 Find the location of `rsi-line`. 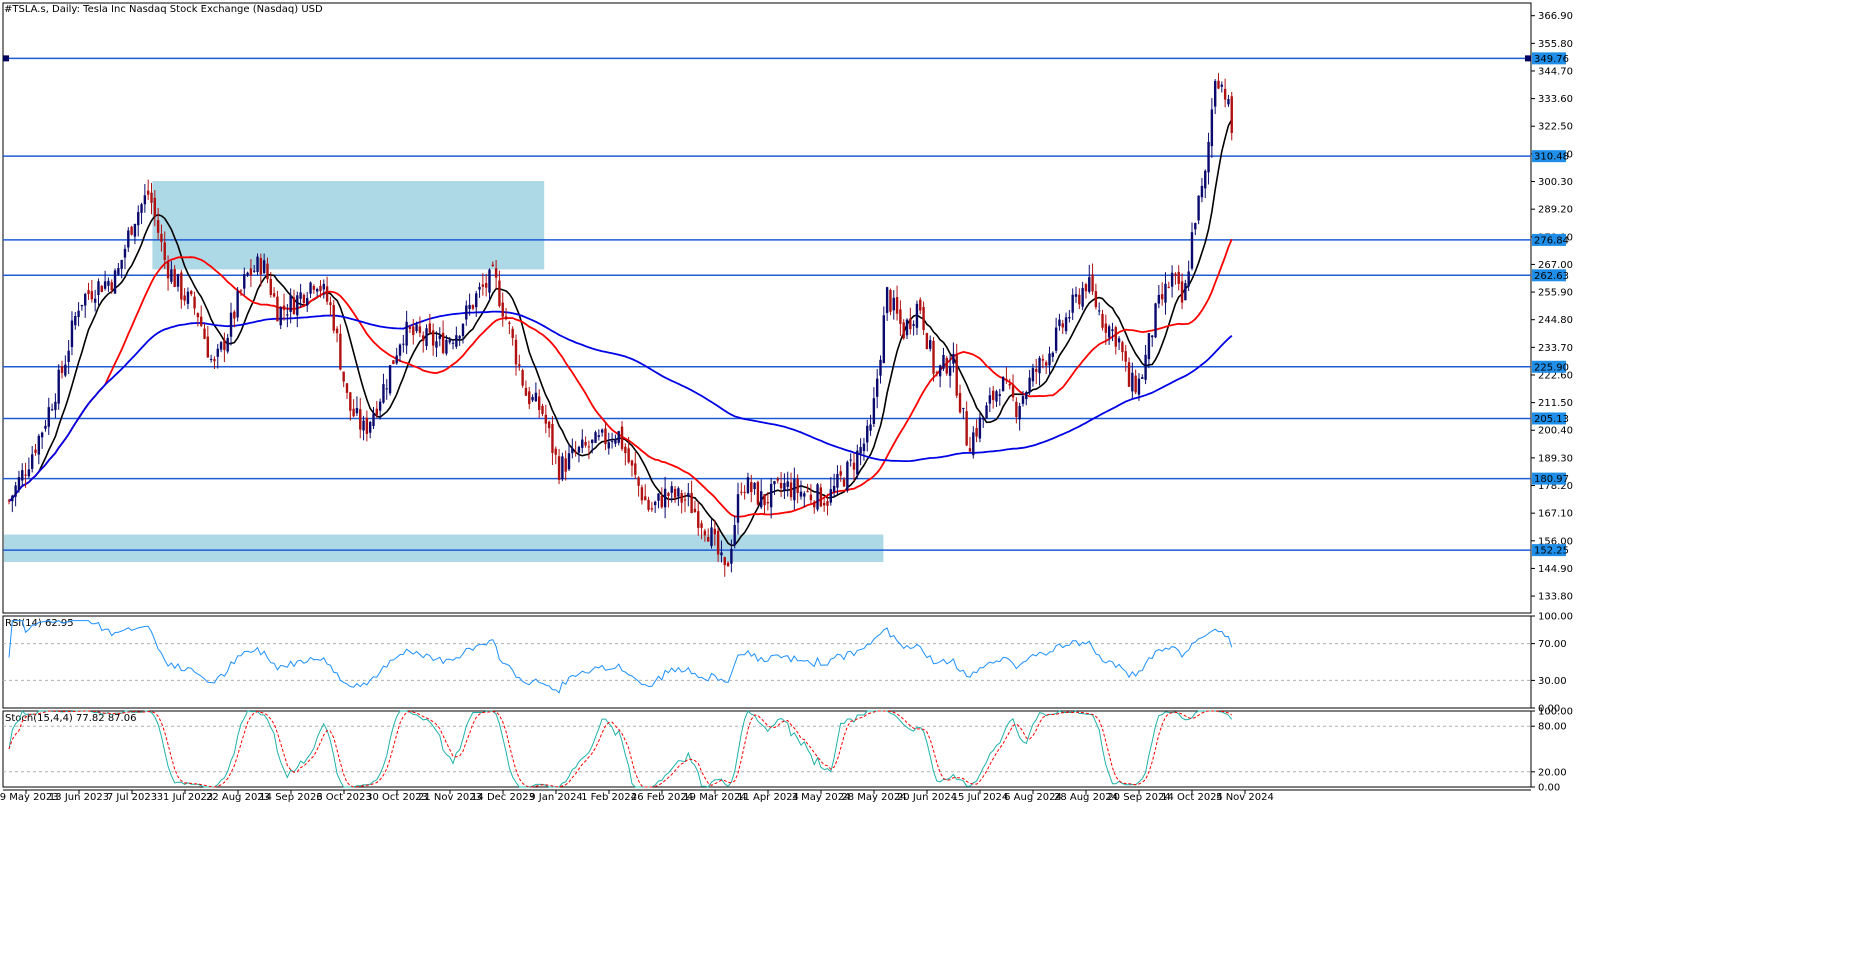

rsi-line is located at coordinates (620, 657).